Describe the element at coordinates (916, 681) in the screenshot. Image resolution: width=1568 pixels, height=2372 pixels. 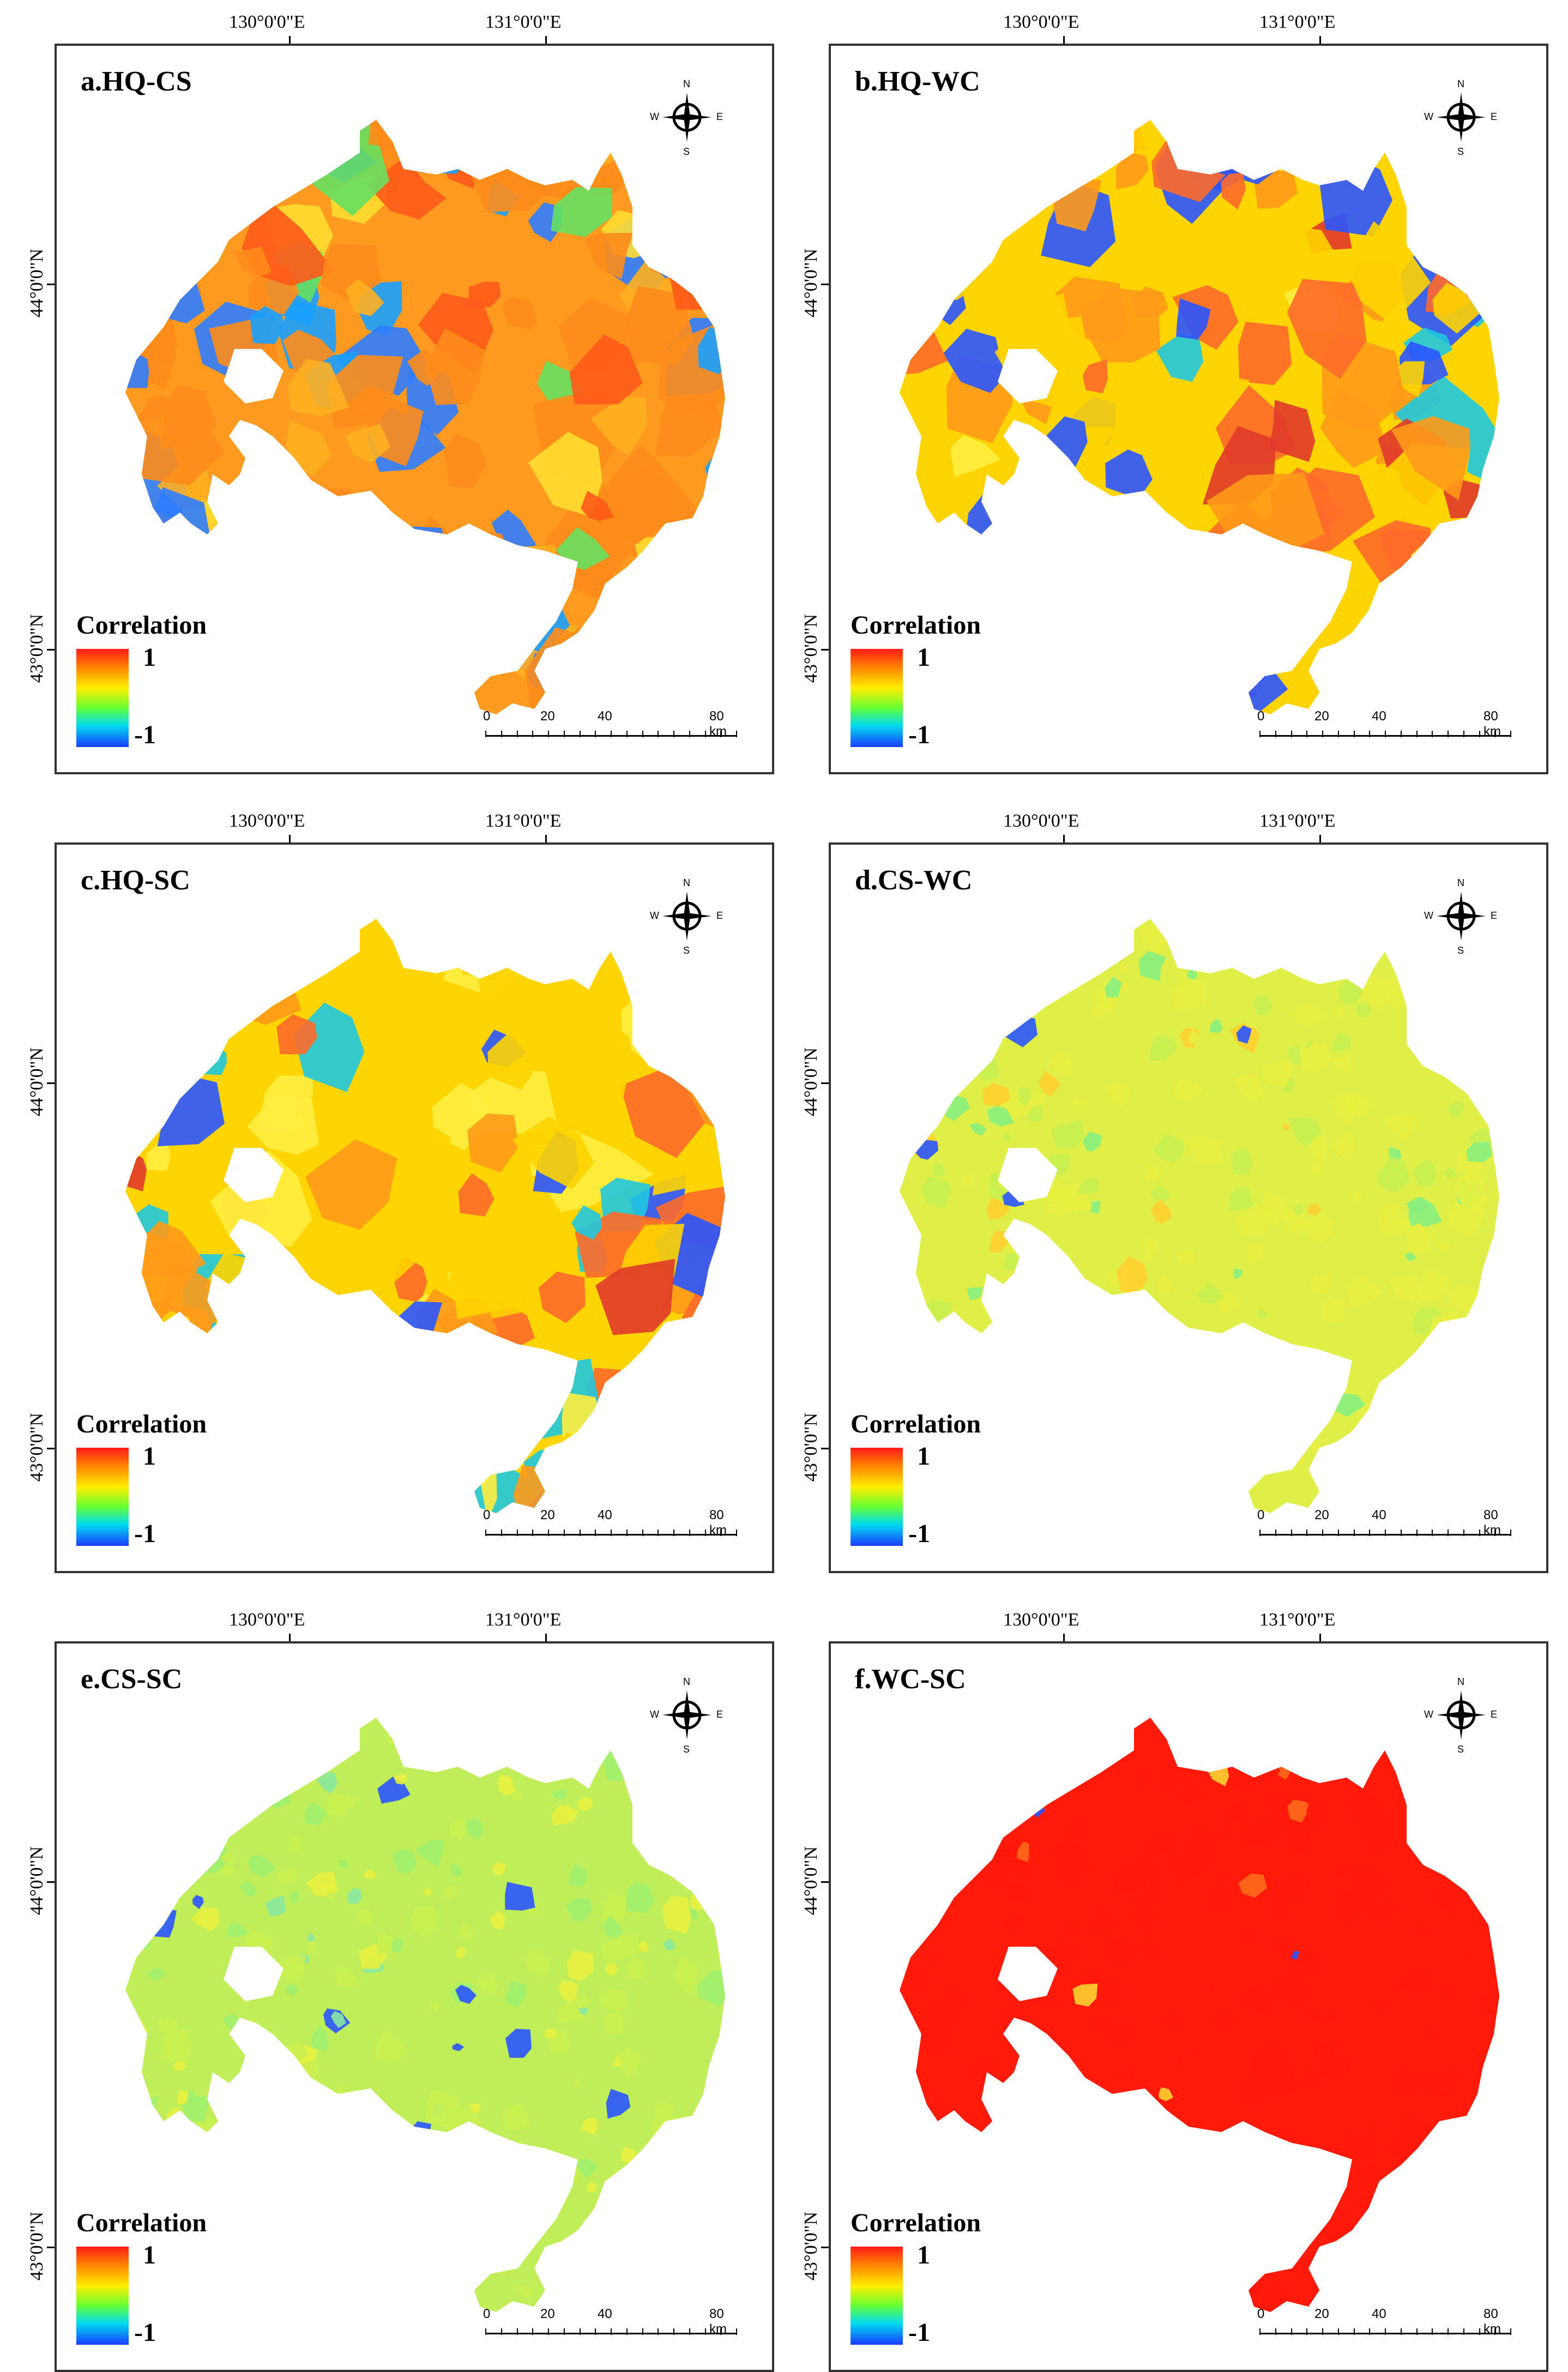
I see `correlation-legend: Correlation 1 -1` at that location.